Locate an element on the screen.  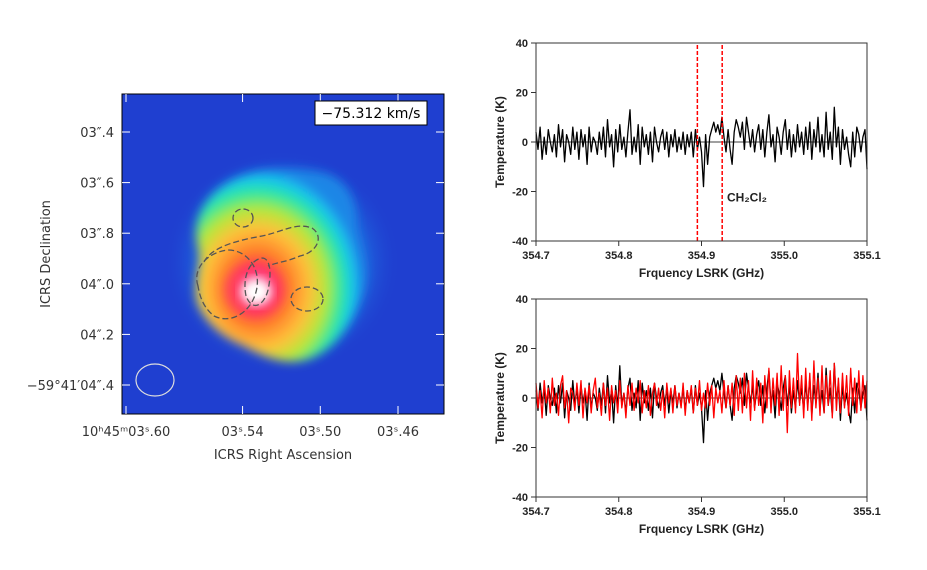
map-ytick-label: −59°41′04″.4 is located at coordinates (70, 386).